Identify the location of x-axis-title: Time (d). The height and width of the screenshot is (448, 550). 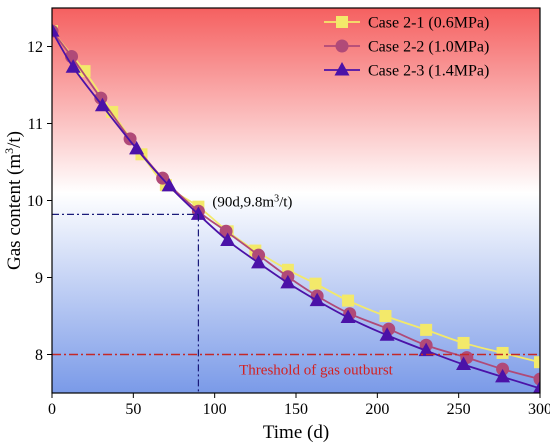
(296, 432).